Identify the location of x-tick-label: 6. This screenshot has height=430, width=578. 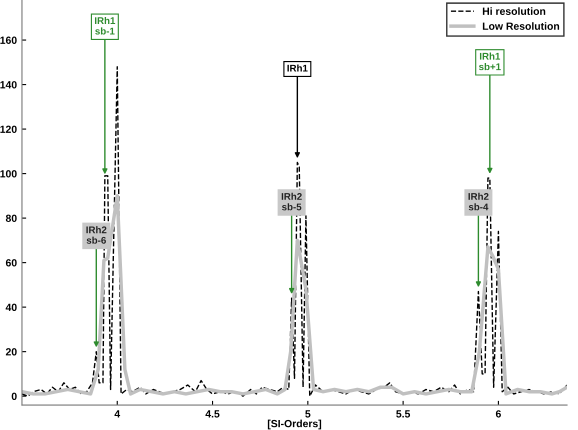
(498, 414).